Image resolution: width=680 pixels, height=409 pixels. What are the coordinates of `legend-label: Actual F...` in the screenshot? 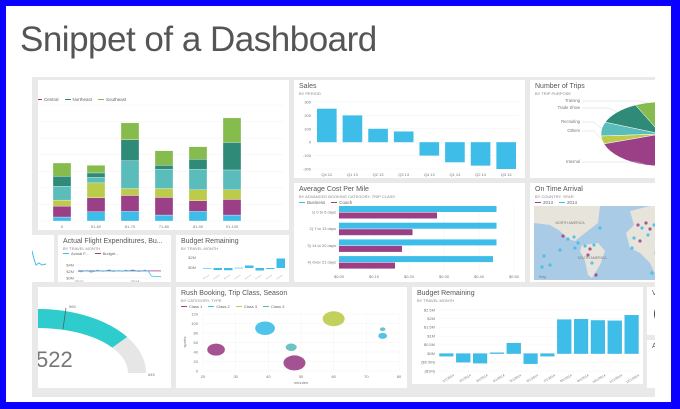 It's located at (80, 253).